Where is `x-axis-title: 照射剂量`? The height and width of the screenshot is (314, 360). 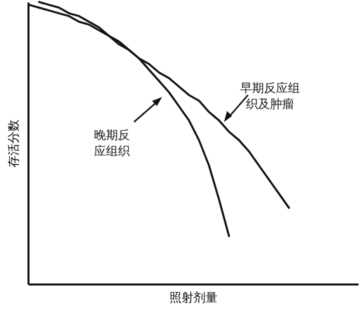
x-axis-title: 照射剂量 is located at coordinates (194, 297).